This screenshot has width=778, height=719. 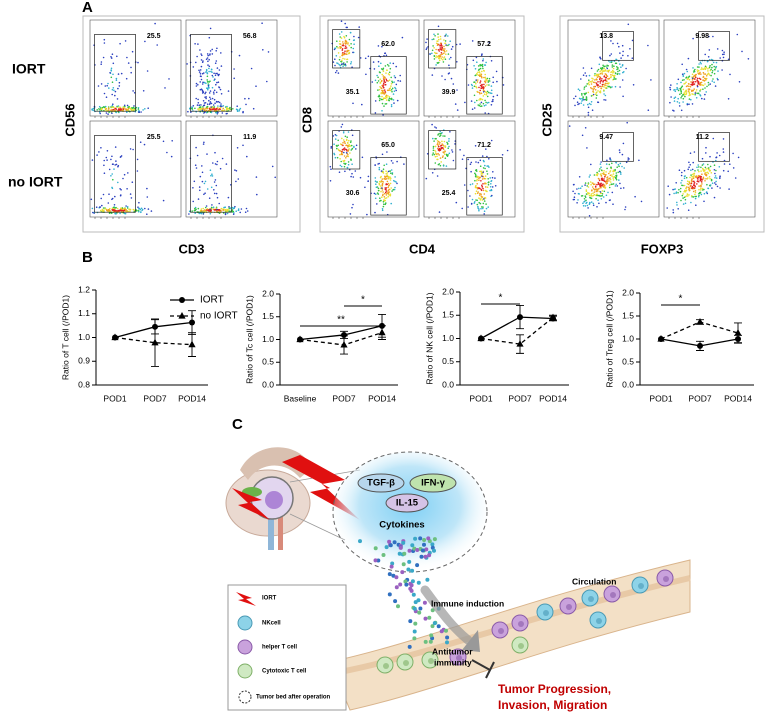 I want to click on x-tick-label: POD14, so click(x=192, y=398).